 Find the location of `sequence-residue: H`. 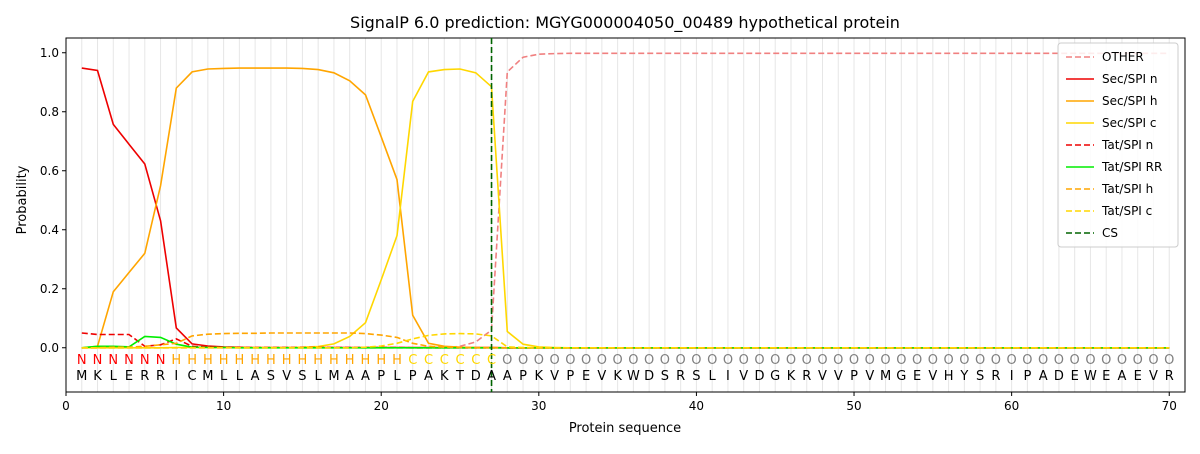

sequence-residue: H is located at coordinates (949, 376).